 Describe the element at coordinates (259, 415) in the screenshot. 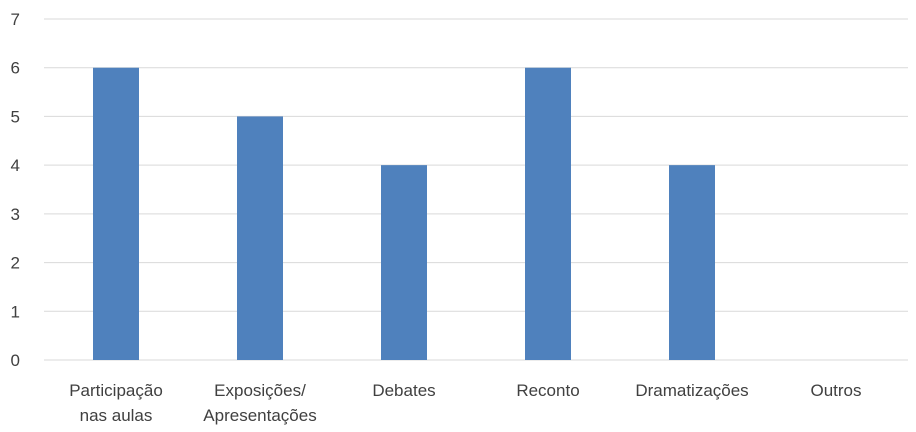

I see `x-category-label-line: Apresentações` at that location.